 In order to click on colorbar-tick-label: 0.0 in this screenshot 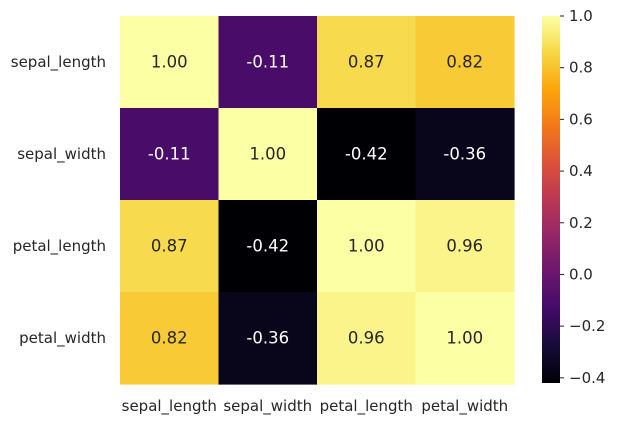, I will do `click(581, 274)`.